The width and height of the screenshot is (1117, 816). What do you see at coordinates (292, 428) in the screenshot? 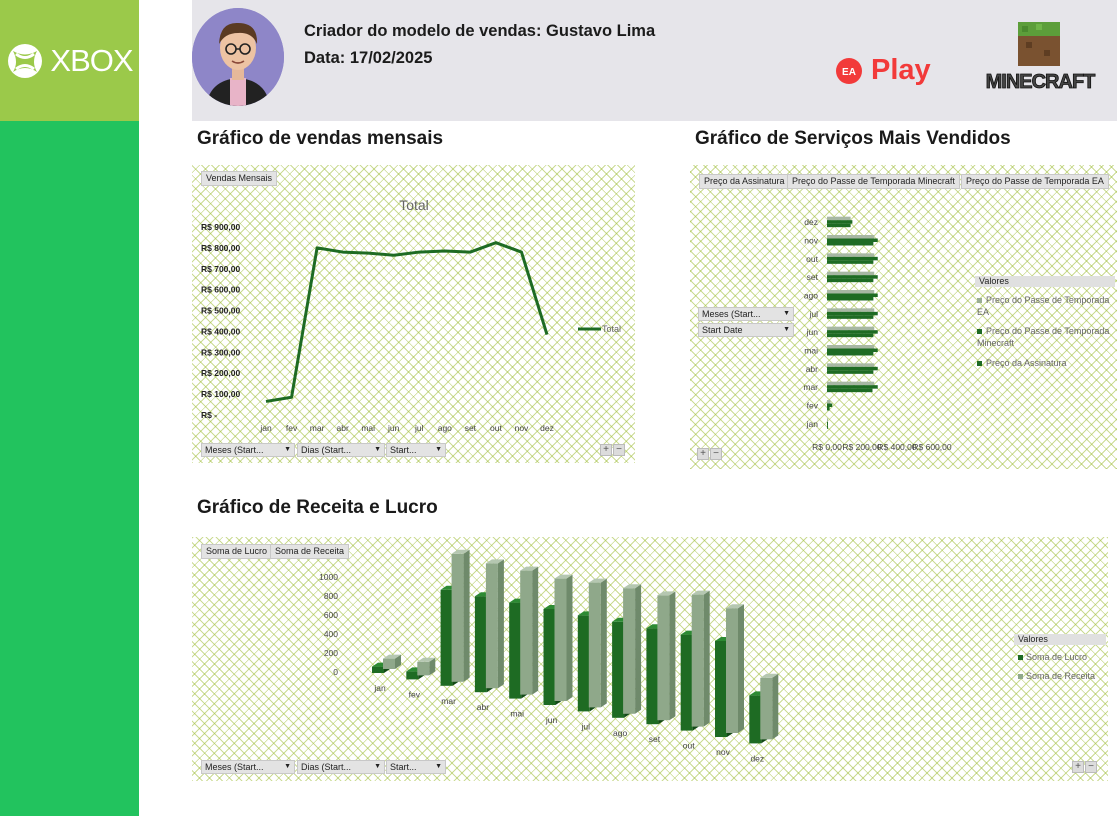
I see `x-tick-label: fev` at bounding box center [292, 428].